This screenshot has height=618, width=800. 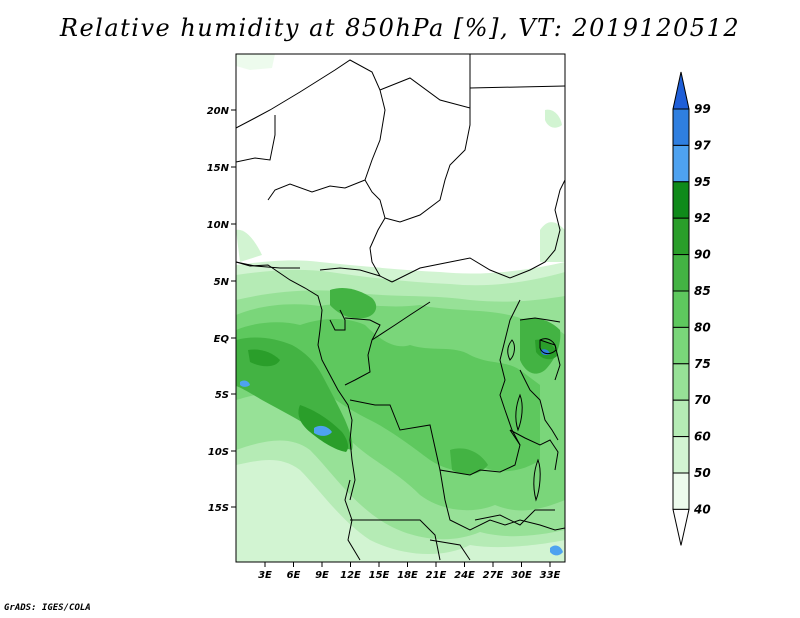 I want to click on x-axis: 3E 6E 9E 12E 15E 18E 21E 24E 27E 30E 33E, so click(x=409, y=571).